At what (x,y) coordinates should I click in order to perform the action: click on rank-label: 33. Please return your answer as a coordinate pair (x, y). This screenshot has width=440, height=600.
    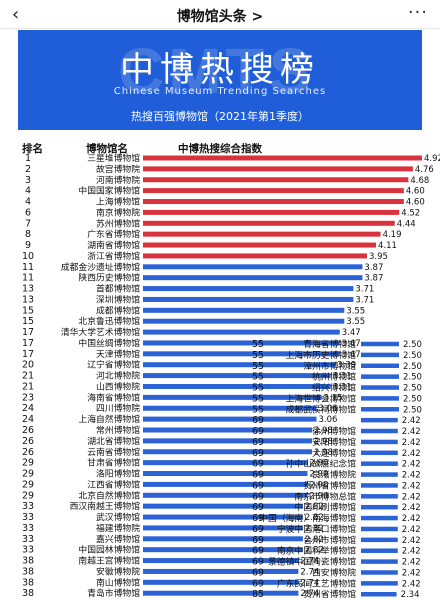
    Looking at the image, I should click on (28, 506).